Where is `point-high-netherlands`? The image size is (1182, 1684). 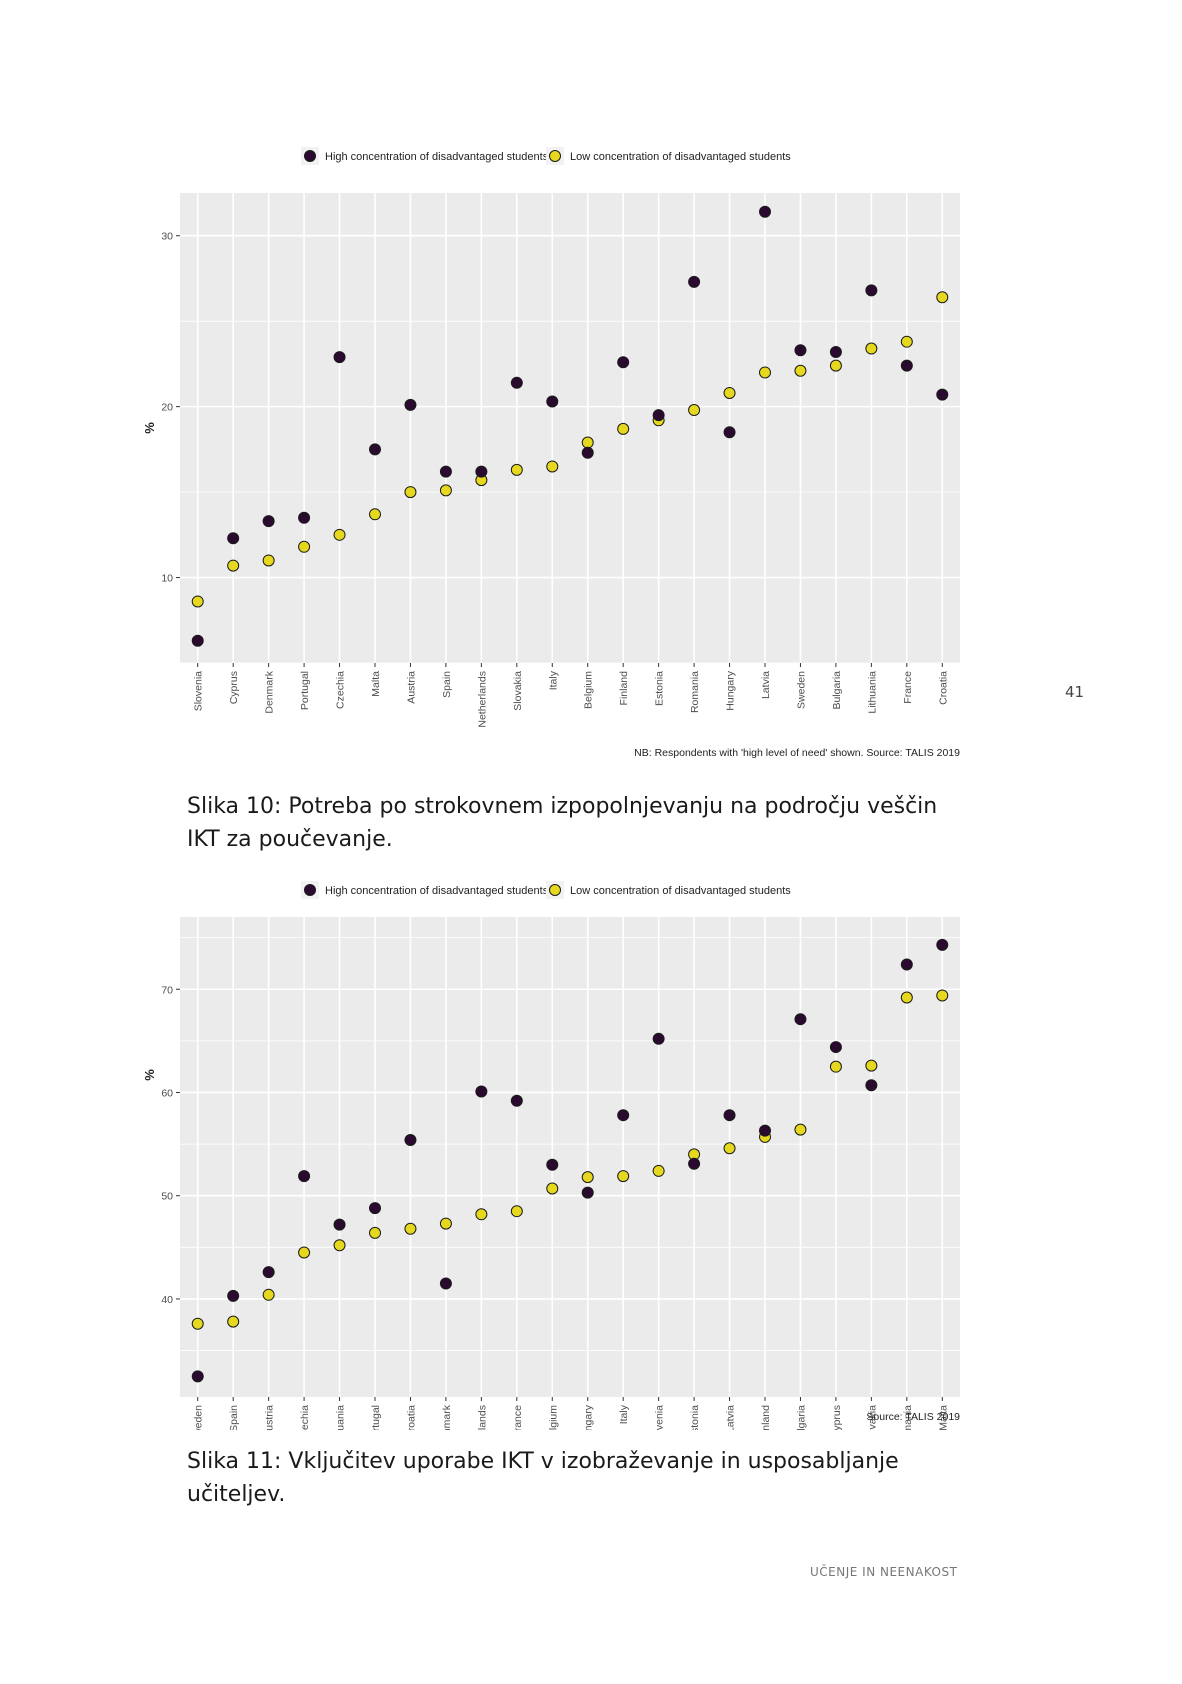 point-high-netherlands is located at coordinates (481, 471).